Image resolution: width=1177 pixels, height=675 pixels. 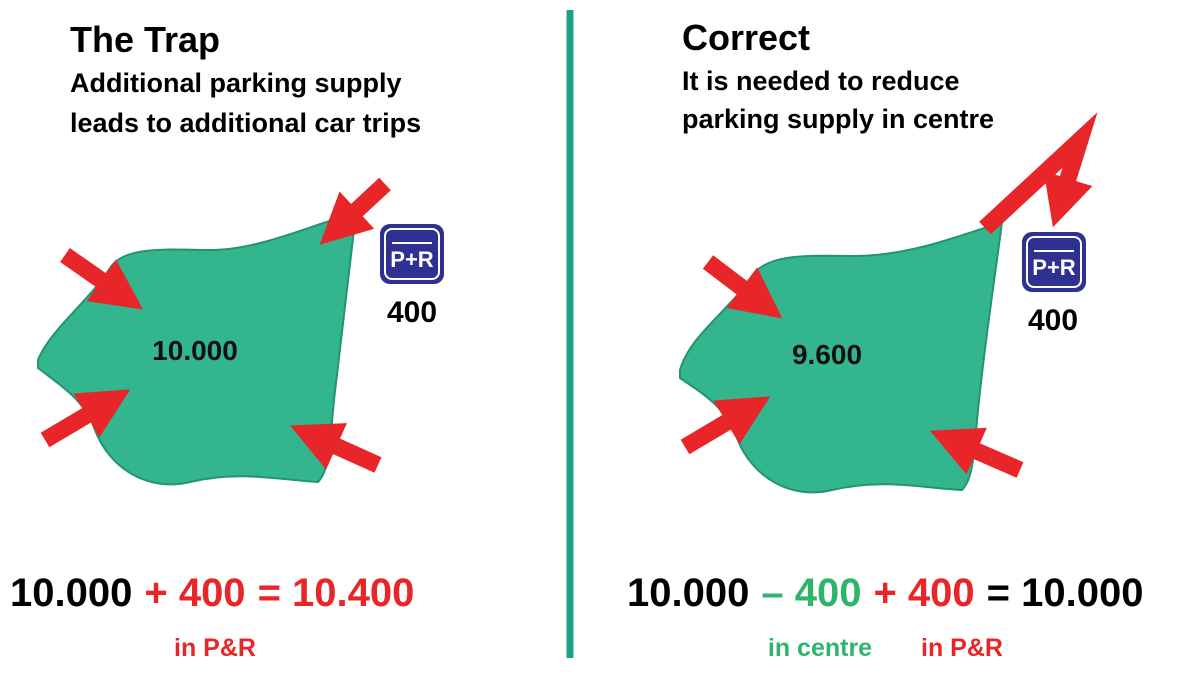 What do you see at coordinates (195, 350) in the screenshot?
I see `city-value: 10.000` at bounding box center [195, 350].